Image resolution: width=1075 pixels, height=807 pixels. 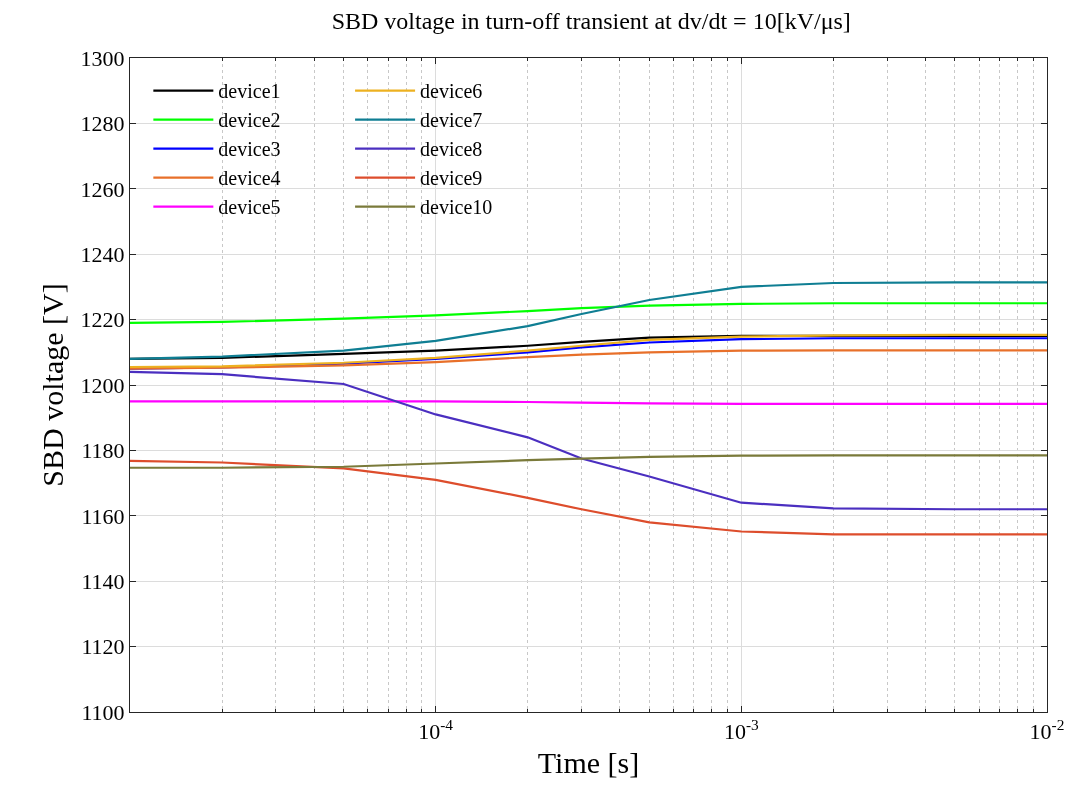 What do you see at coordinates (456, 207) in the screenshot?
I see `legend-label: device10` at bounding box center [456, 207].